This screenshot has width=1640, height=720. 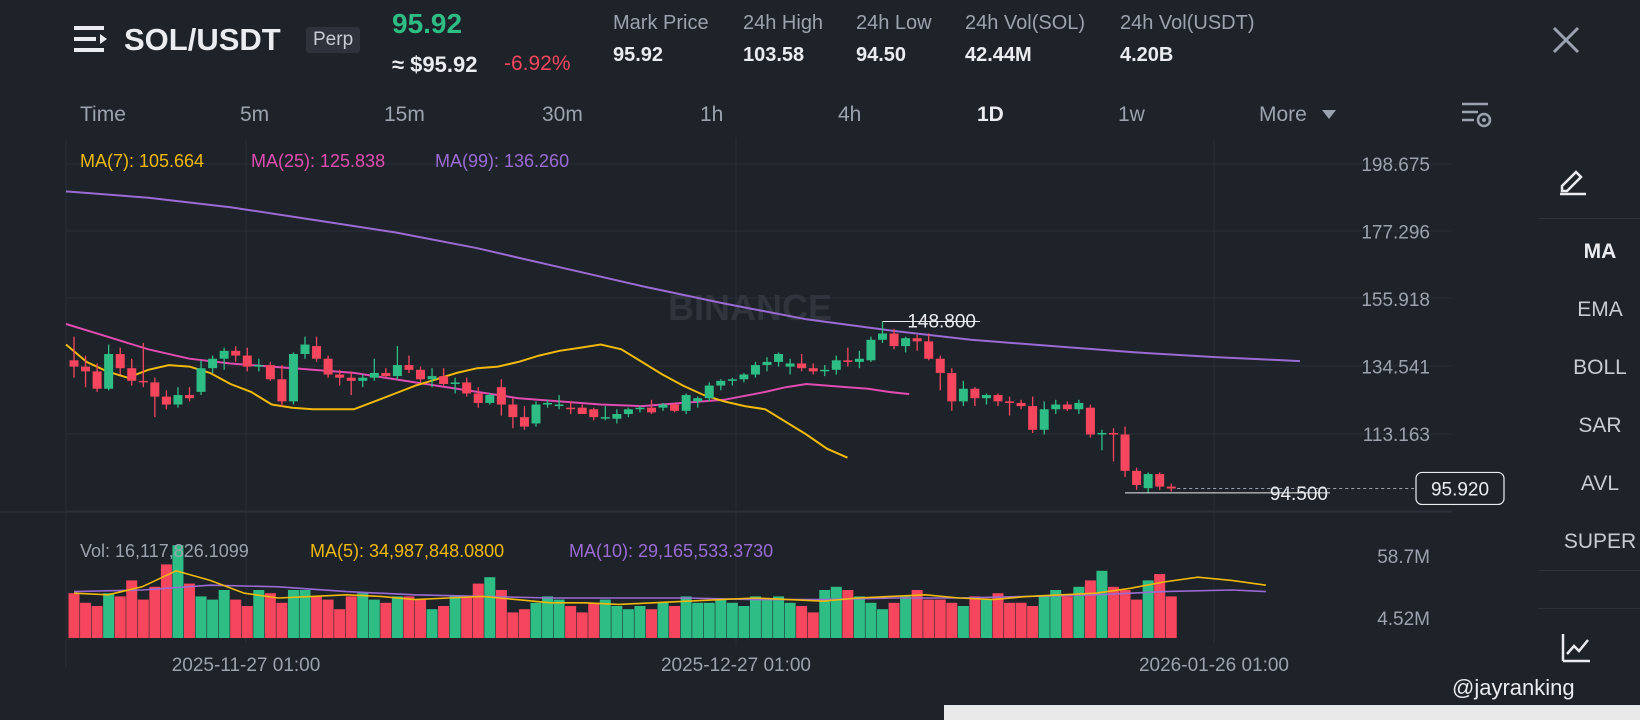 What do you see at coordinates (91, 39) in the screenshot?
I see `menu-icon` at bounding box center [91, 39].